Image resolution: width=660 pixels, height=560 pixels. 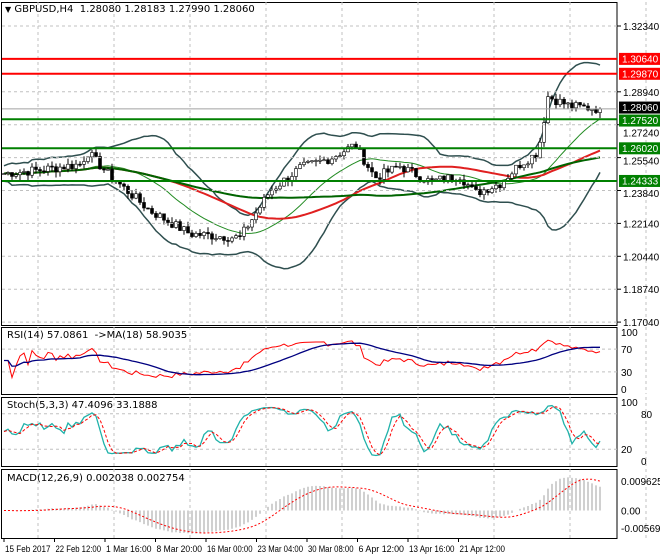 I want to click on rsi-tick-label: 100, so click(x=629, y=333).